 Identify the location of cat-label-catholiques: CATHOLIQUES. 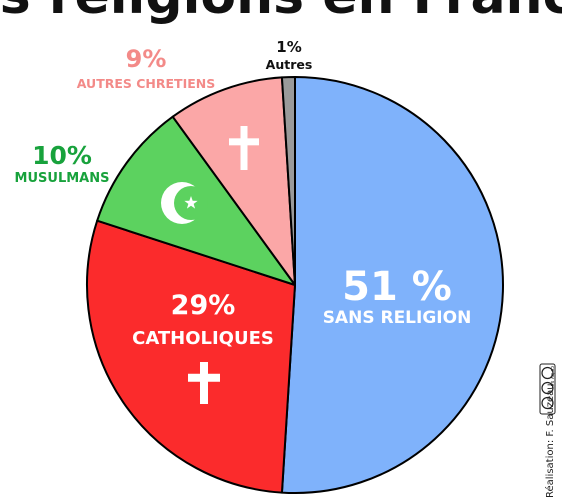
(203, 338).